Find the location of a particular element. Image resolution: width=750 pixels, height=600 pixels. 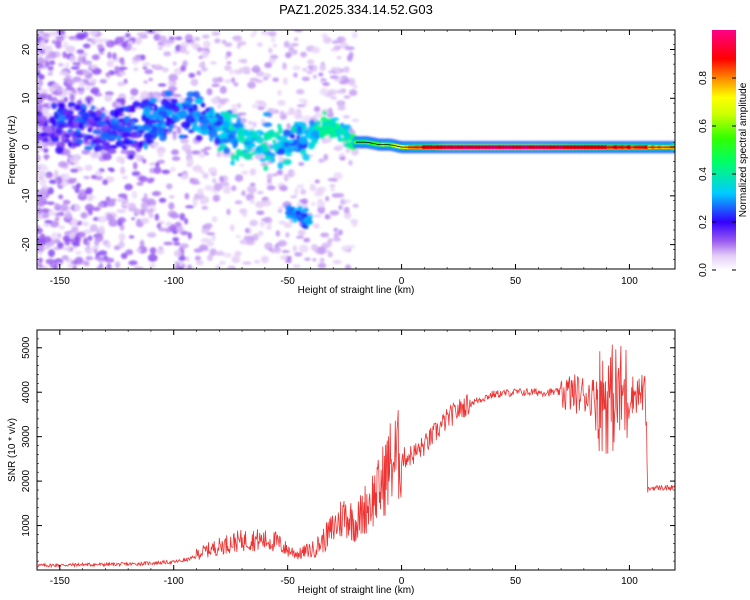

colorbar-gradient is located at coordinates (724, 150).